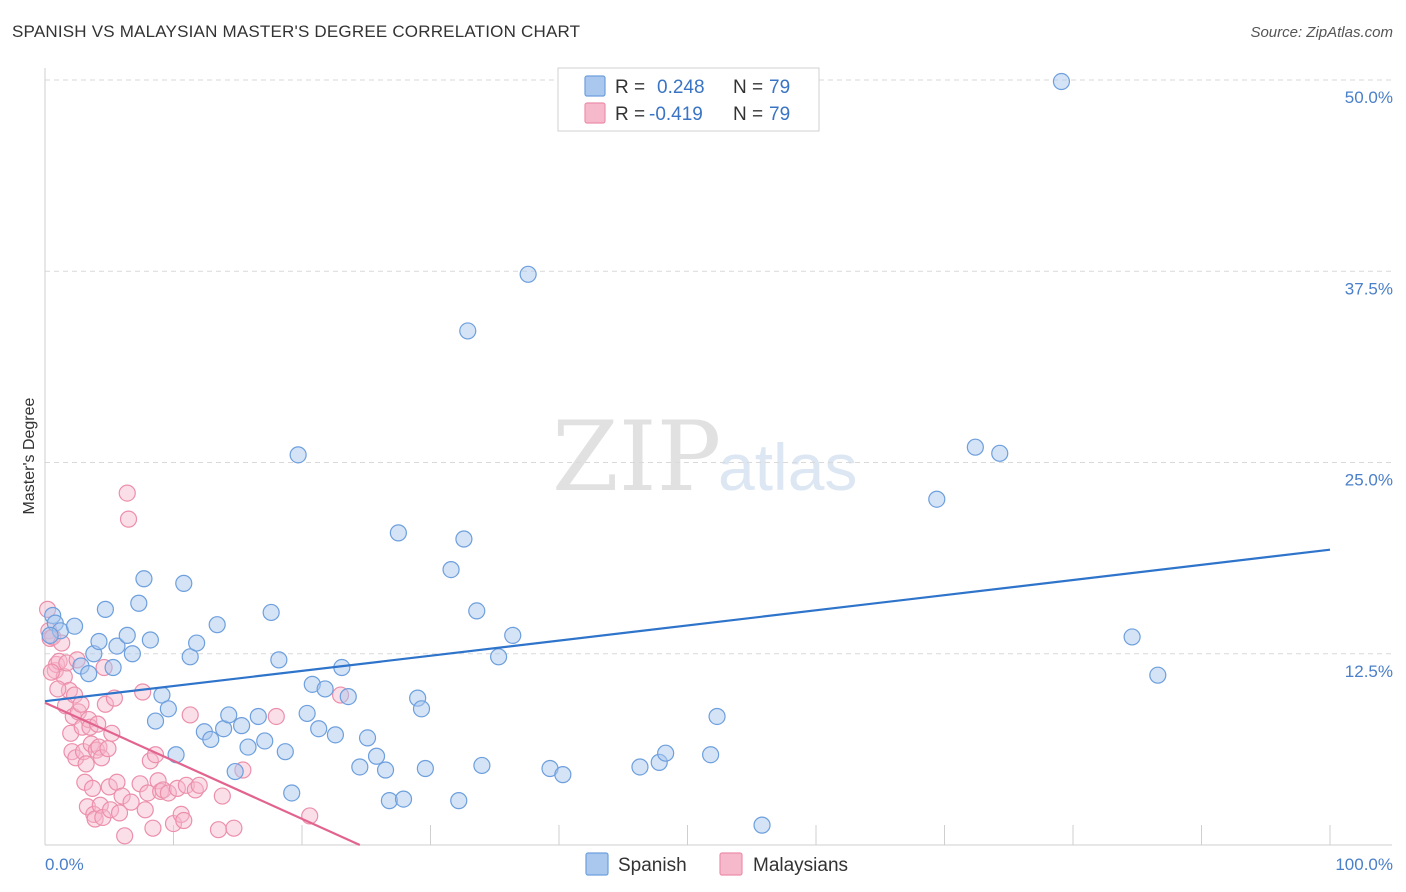  I want to click on bottom-legend-swatch-malaysian, so click(731, 864).